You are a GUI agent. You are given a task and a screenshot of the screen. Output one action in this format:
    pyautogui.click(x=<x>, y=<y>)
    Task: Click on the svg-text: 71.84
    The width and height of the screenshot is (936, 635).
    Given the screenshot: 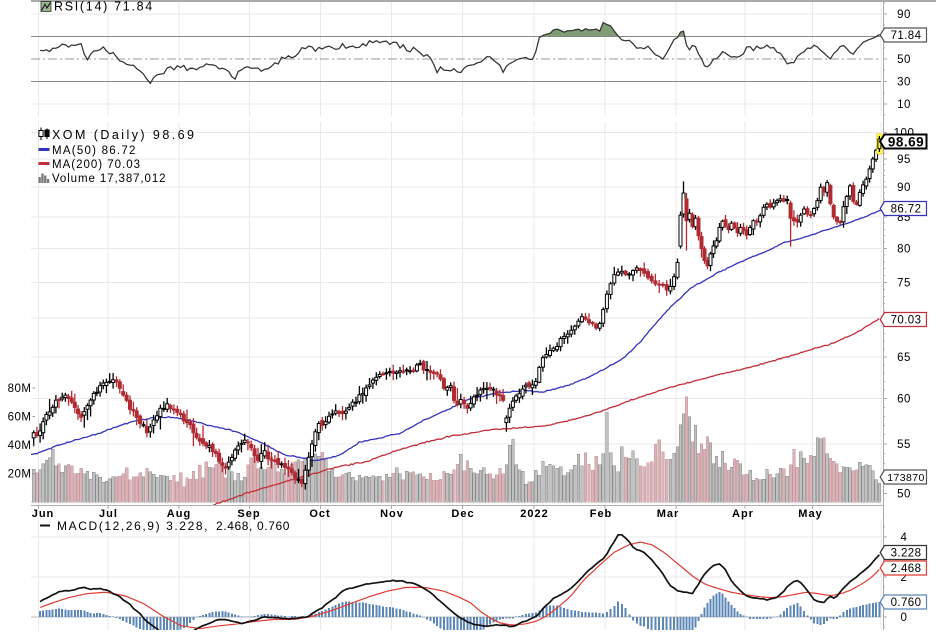 What is the action you would take?
    pyautogui.click(x=906, y=36)
    